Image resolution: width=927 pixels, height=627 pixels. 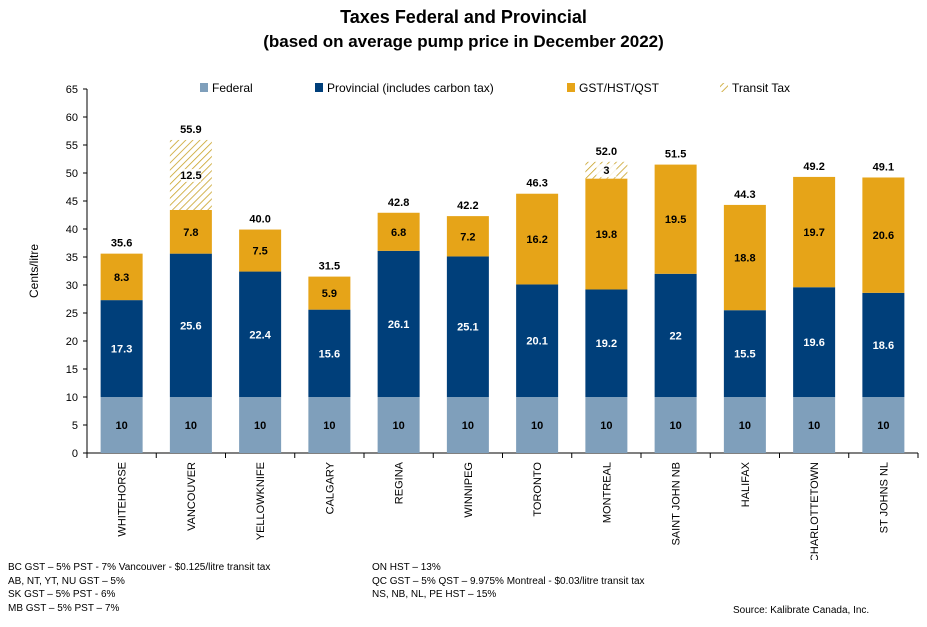 I want to click on x-tick-label: WINNIPEG, so click(x=469, y=490).